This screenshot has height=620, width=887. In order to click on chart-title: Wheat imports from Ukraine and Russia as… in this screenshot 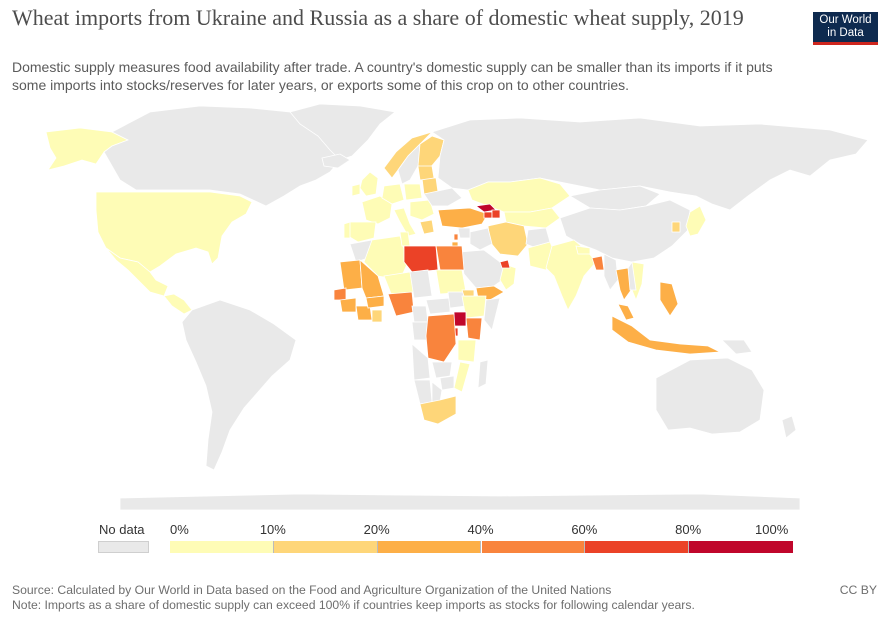, I will do `click(378, 17)`.